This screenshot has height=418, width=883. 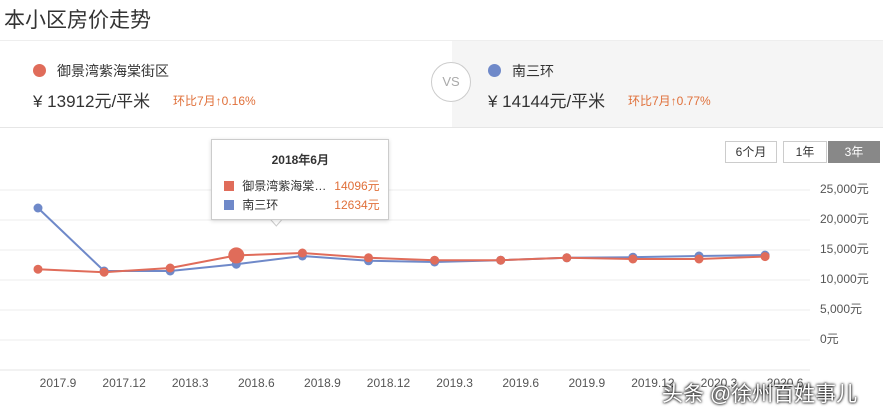 What do you see at coordinates (653, 383) in the screenshot?
I see `x-tick-label: 2019.12` at bounding box center [653, 383].